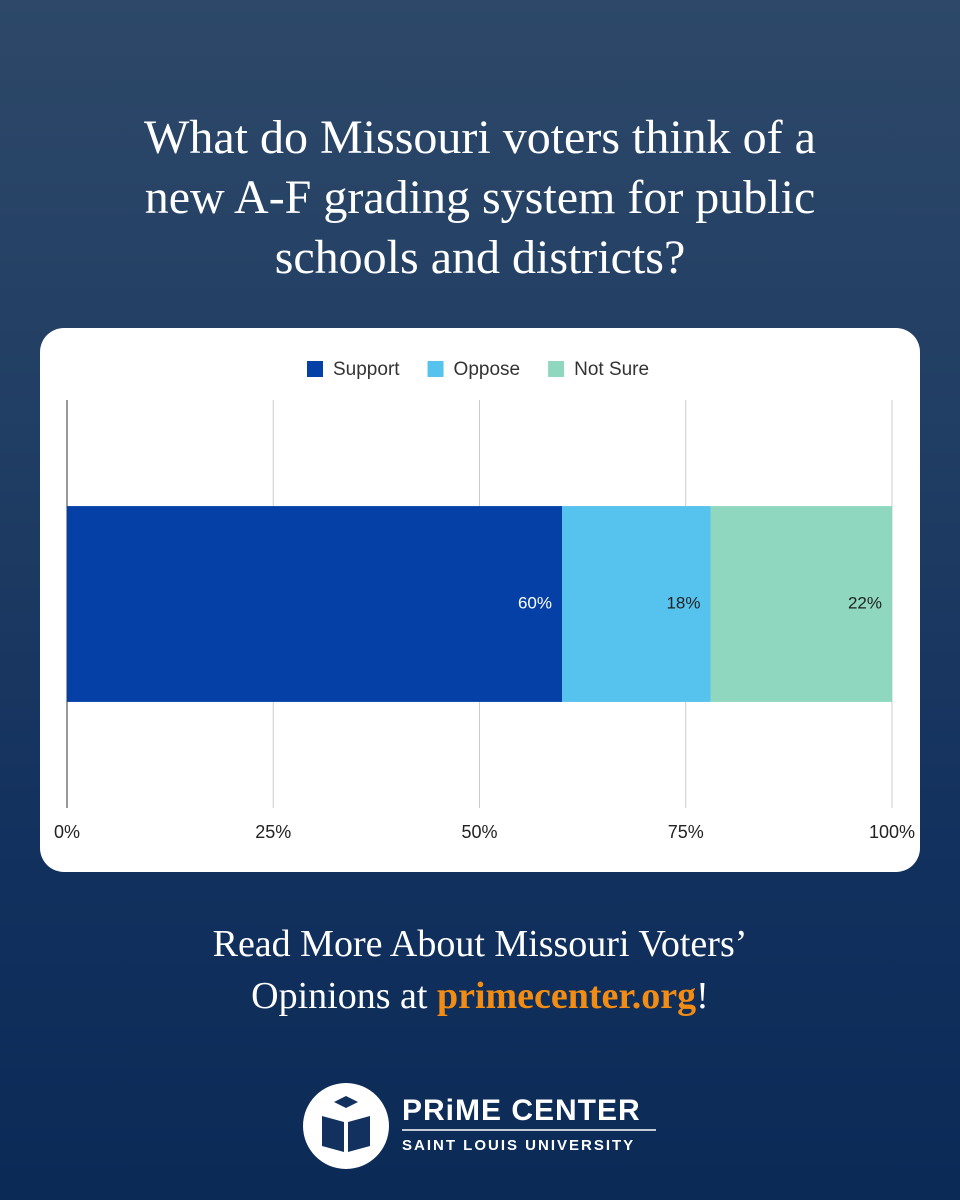 This screenshot has width=960, height=1200. Describe the element at coordinates (366, 369) in the screenshot. I see `legend-label: Support` at that location.